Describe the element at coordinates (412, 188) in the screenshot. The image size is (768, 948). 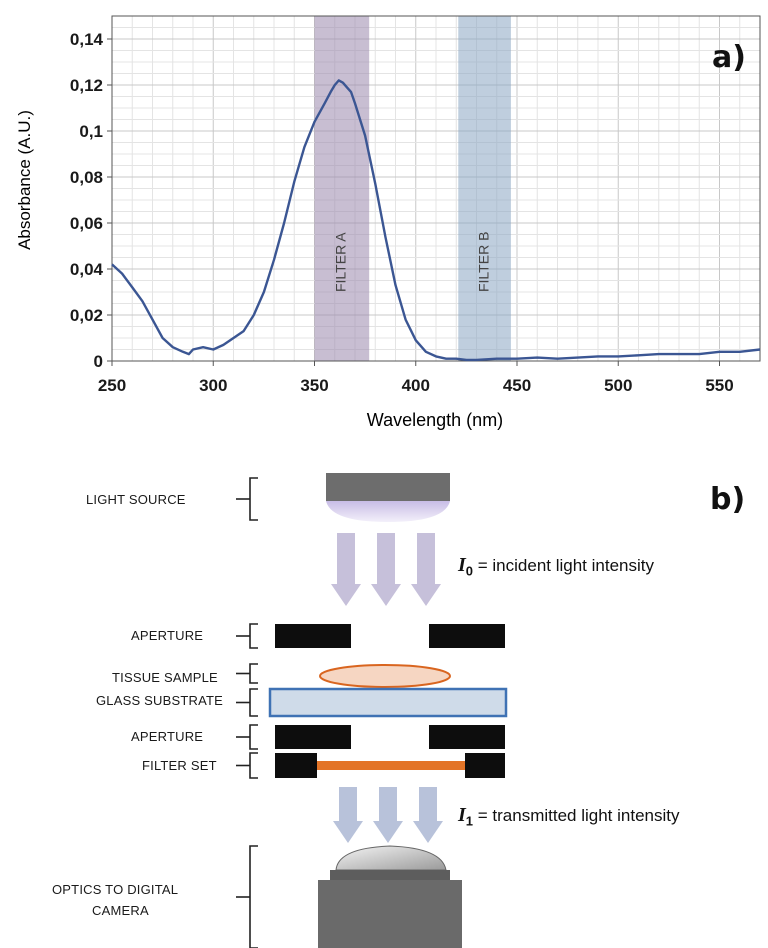
I see `filter-bands: FILTER A FILTER B` at that location.